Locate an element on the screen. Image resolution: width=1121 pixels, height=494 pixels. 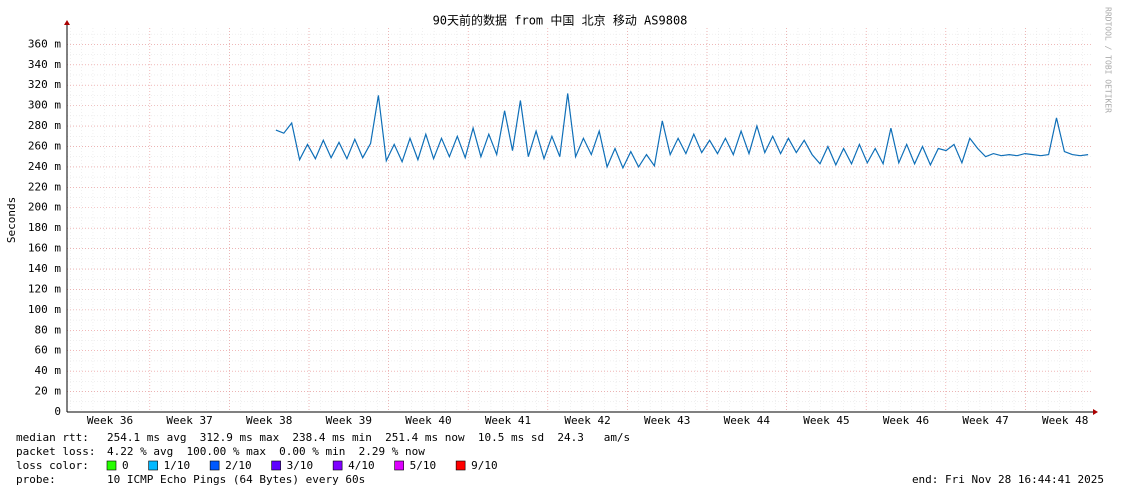
legend-label: loss color: is located at coordinates (52, 465).